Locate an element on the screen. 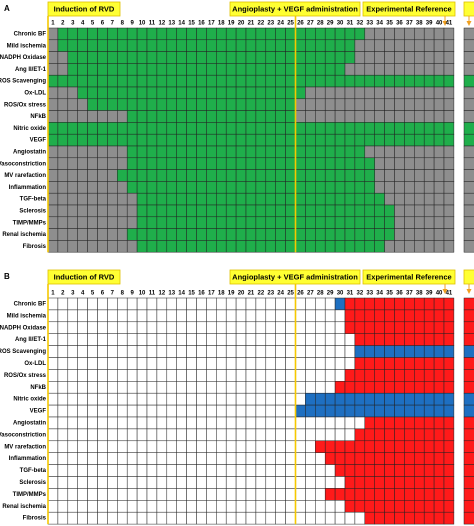 The image size is (474, 526). row-label: ROS/Ox stress is located at coordinates (25, 376).